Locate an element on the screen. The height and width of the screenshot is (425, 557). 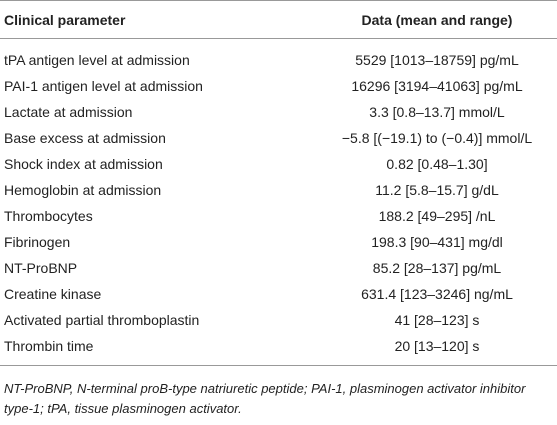
value-cell: 631.4 [123–3246] ng/mL is located at coordinates (437, 294).